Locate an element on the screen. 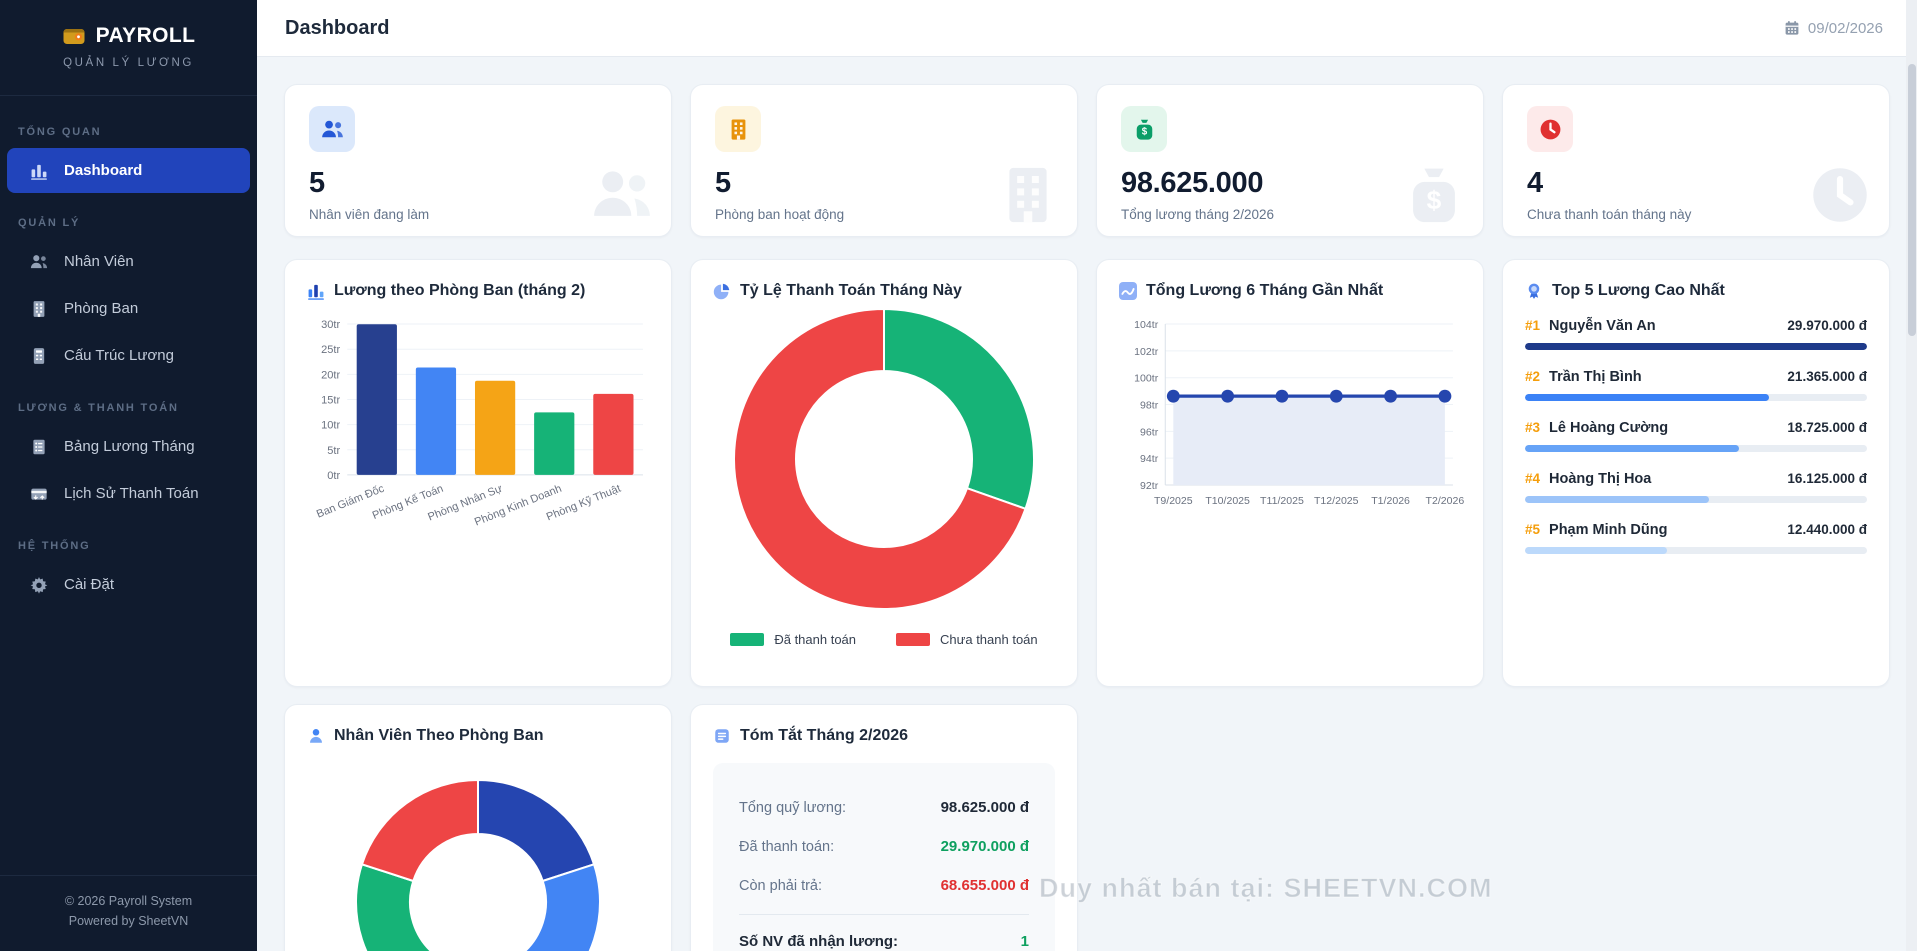  top5-row: #3 Lê Hoàng Cường 18.725.000 đ is located at coordinates (1696, 436).